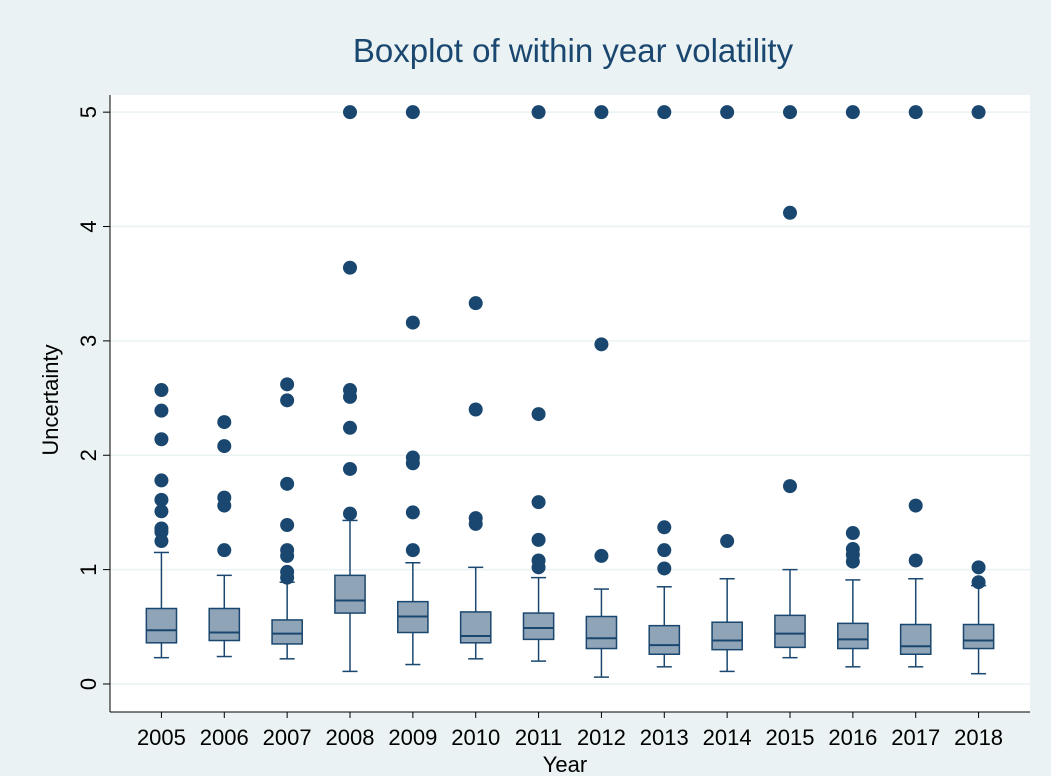 This screenshot has width=1051, height=776. I want to click on y-axis-title: Uncertainty, so click(50, 399).